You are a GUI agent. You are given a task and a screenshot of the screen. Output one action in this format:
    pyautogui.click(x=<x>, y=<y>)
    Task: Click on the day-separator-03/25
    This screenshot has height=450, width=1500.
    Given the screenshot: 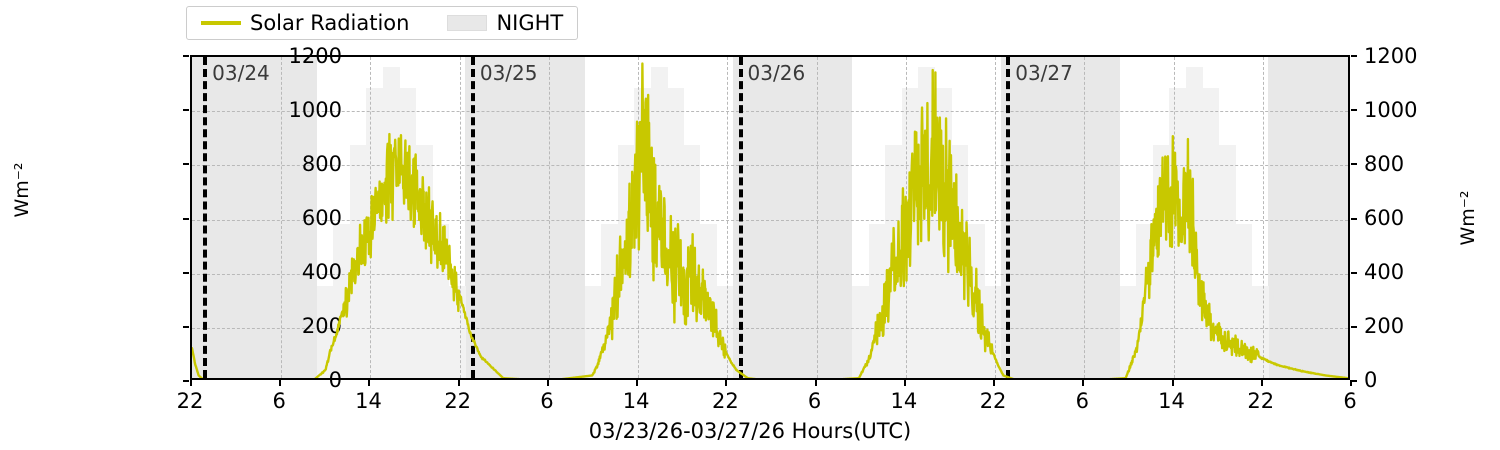 What is the action you would take?
    pyautogui.click(x=472, y=217)
    